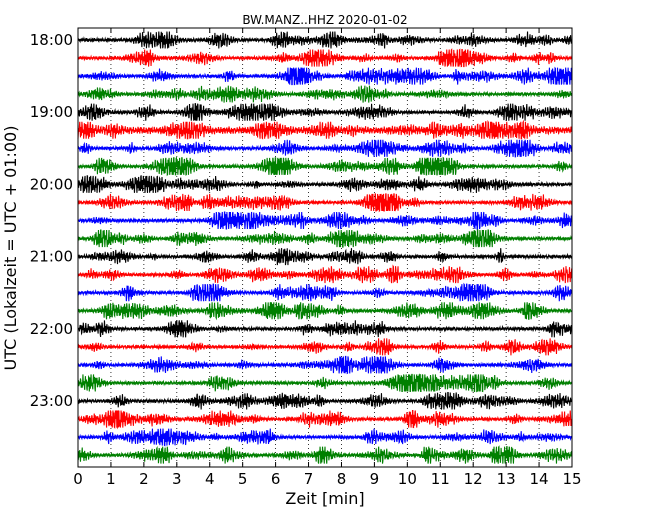 Image resolution: width=650 pixels, height=520 pixels. What do you see at coordinates (51, 112) in the screenshot?
I see `y-tick-label-1900: 19:00` at bounding box center [51, 112].